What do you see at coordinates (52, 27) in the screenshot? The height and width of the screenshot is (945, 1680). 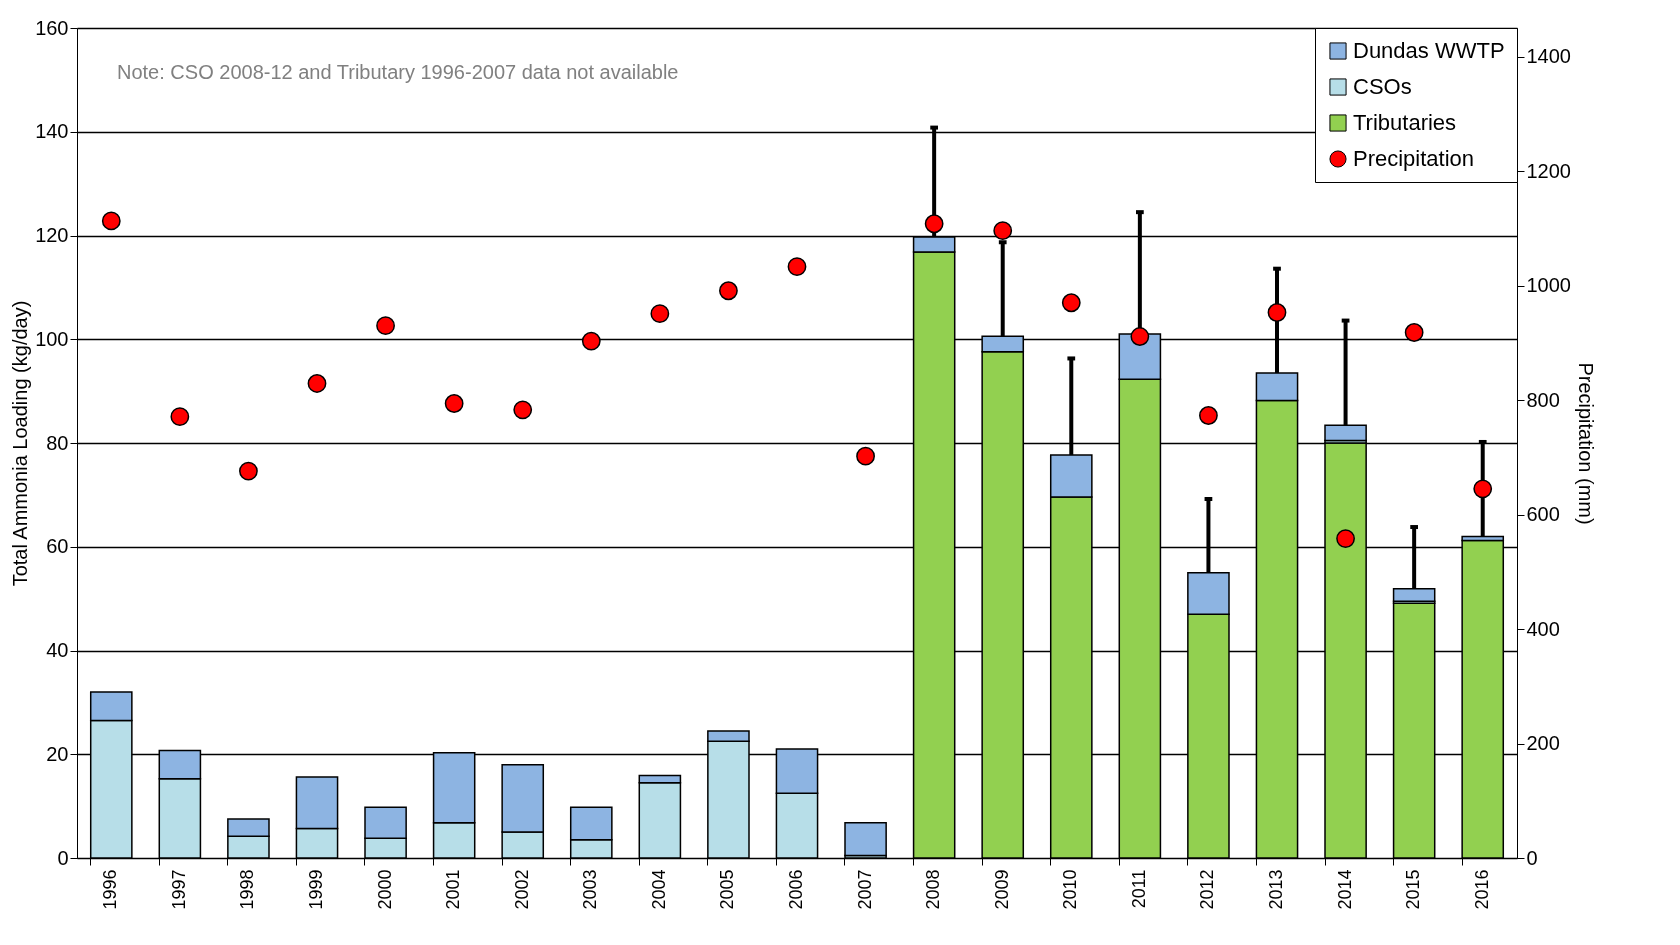 I see `y-tick-label: 160` at bounding box center [52, 27].